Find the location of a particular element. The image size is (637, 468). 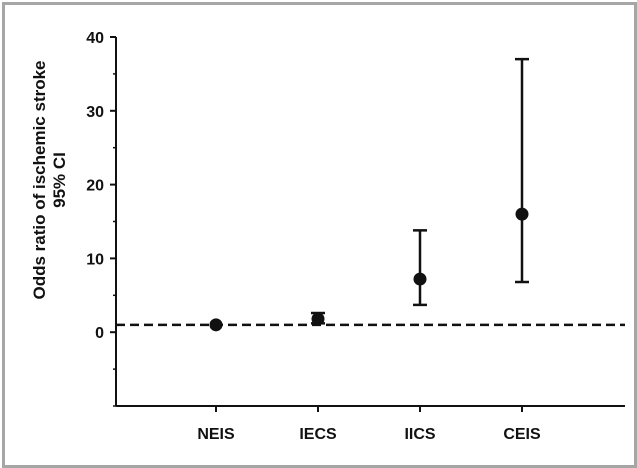

x-tick-label-iecs: IECS is located at coordinates (318, 434).